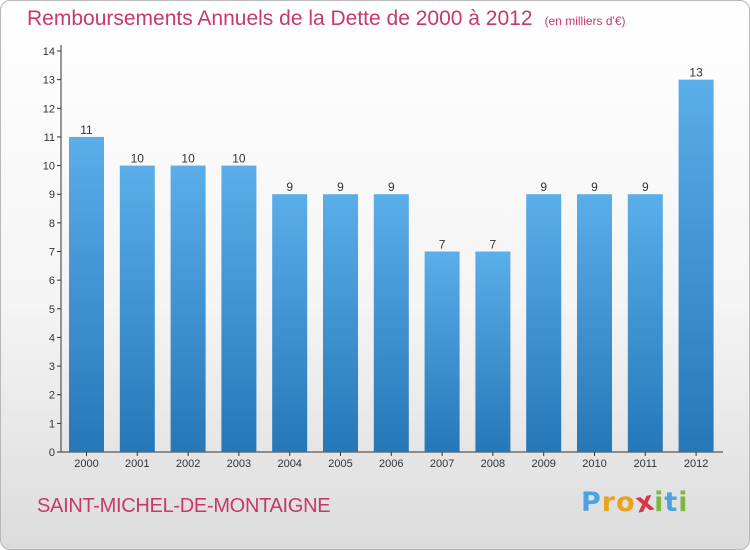 This screenshot has height=550, width=750. Describe the element at coordinates (52, 195) in the screenshot. I see `y-tick-label: 9` at that location.